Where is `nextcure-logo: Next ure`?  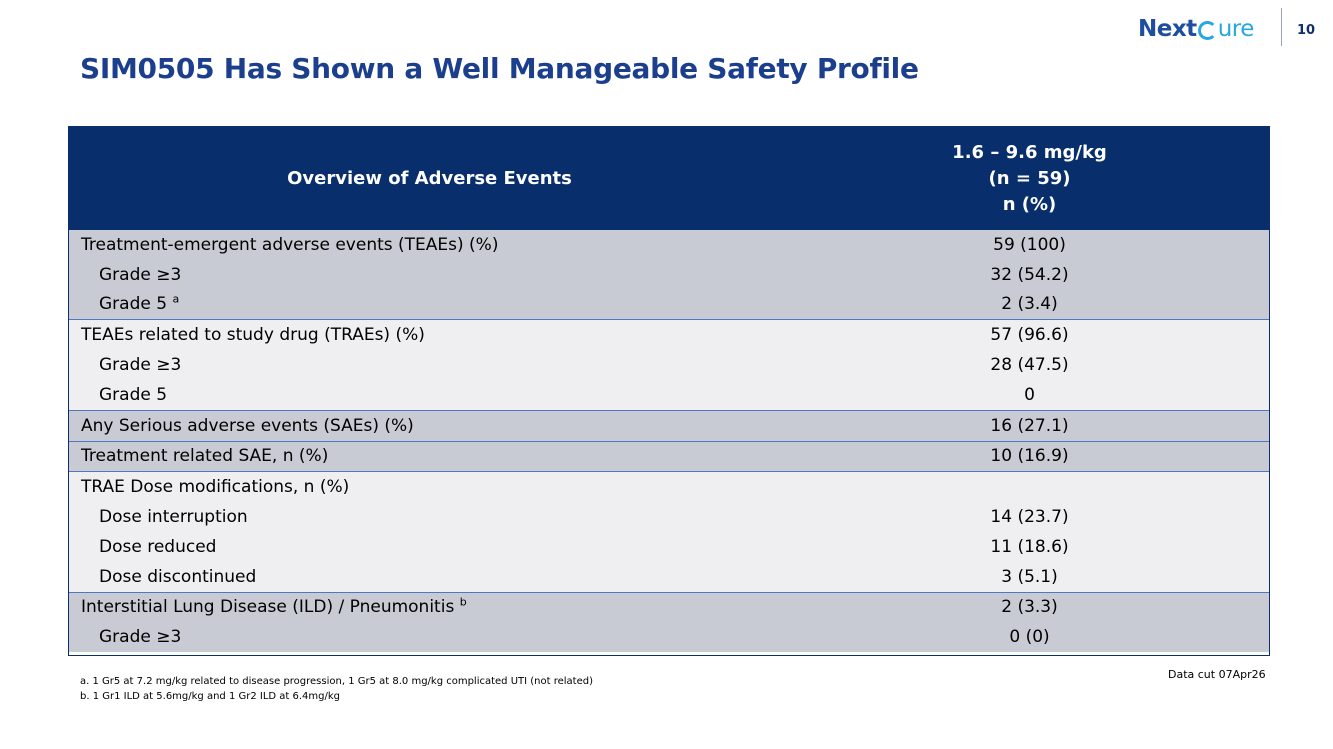
nextcure-logo: Next ure is located at coordinates (1196, 29).